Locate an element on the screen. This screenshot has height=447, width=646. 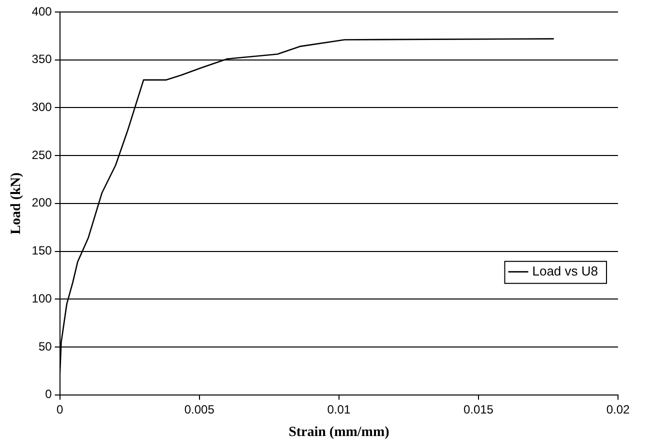
y-tick-label: 250 is located at coordinates (42, 155).